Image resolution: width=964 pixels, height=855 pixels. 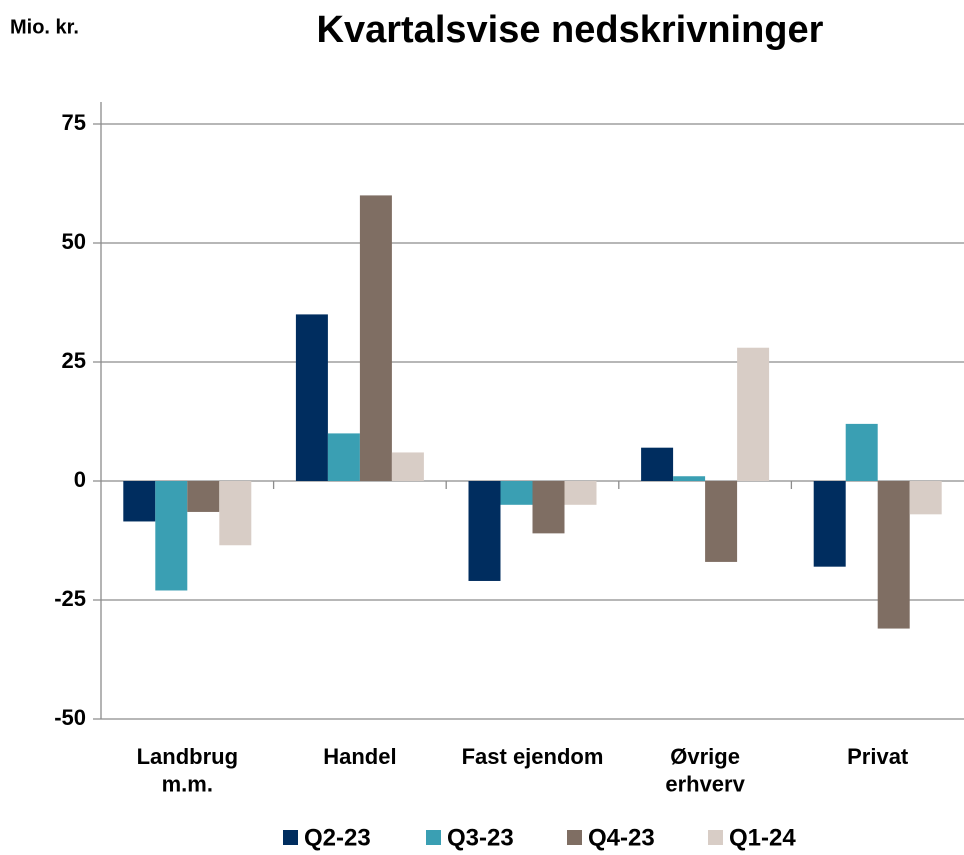 What do you see at coordinates (570, 30) in the screenshot?
I see `chart-title: Kvartalsvise nedskrivninger` at bounding box center [570, 30].